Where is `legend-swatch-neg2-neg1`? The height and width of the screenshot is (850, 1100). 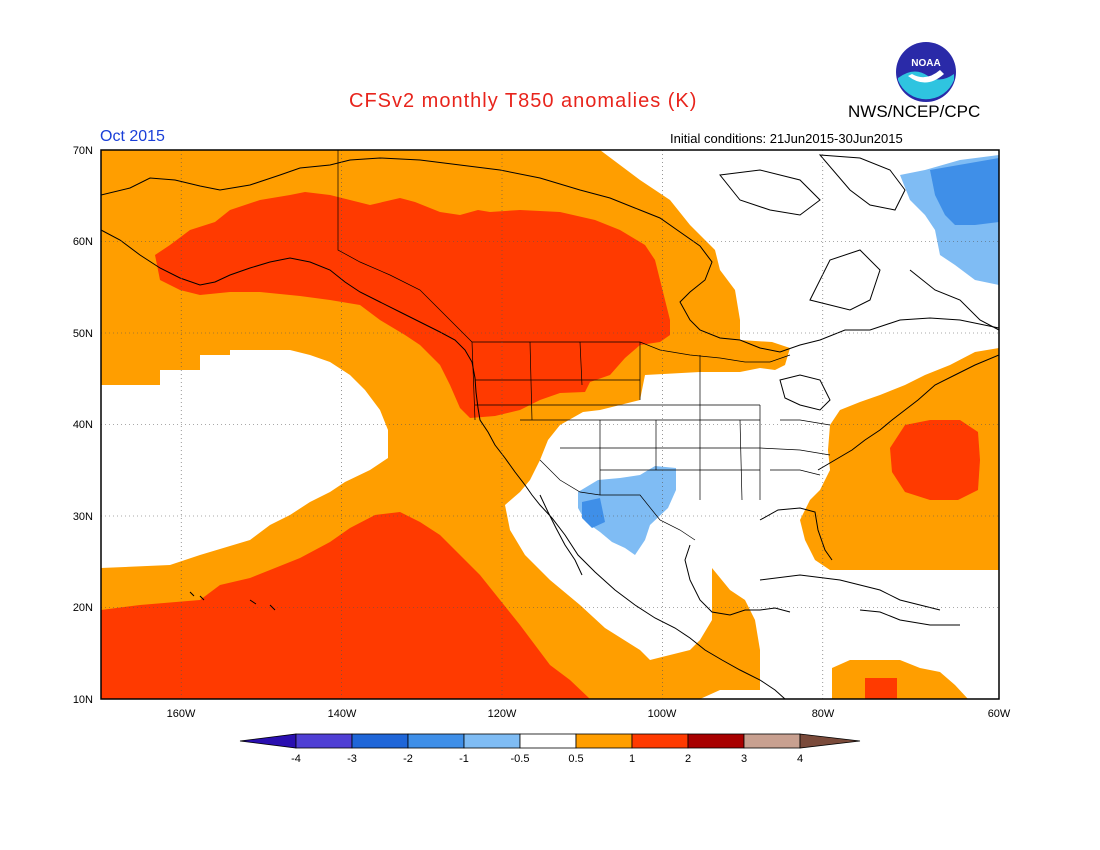
legend-swatch-neg2-neg1 is located at coordinates (436, 741).